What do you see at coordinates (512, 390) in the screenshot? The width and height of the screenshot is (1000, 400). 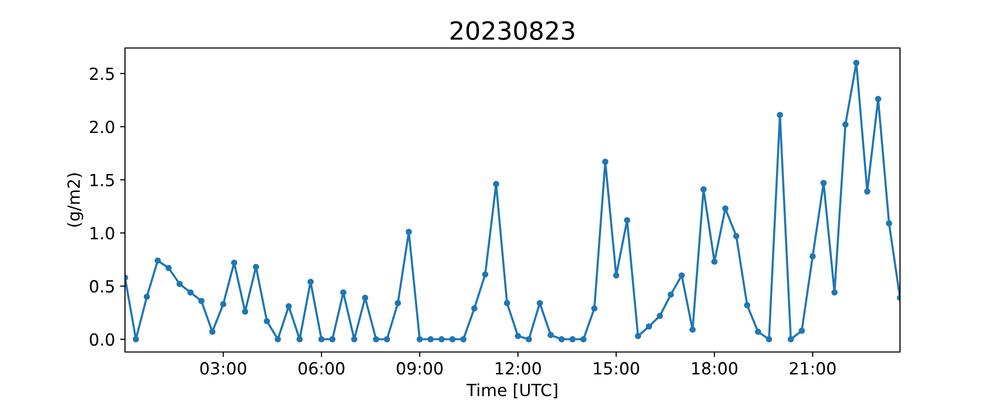 I see `x-axis-title: Time [UTC]` at bounding box center [512, 390].